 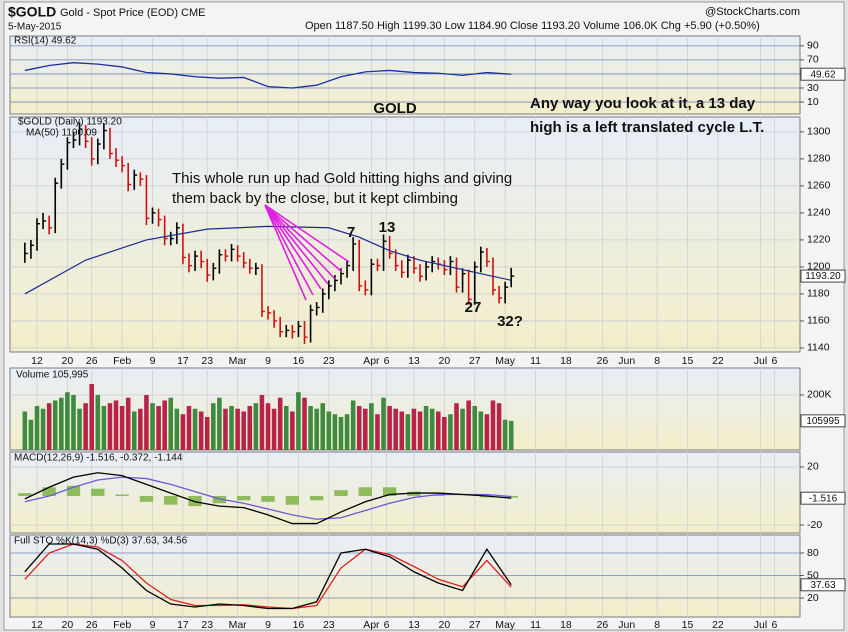 What do you see at coordinates (819, 159) in the screenshot?
I see `y-tick-label: 1280` at bounding box center [819, 159].